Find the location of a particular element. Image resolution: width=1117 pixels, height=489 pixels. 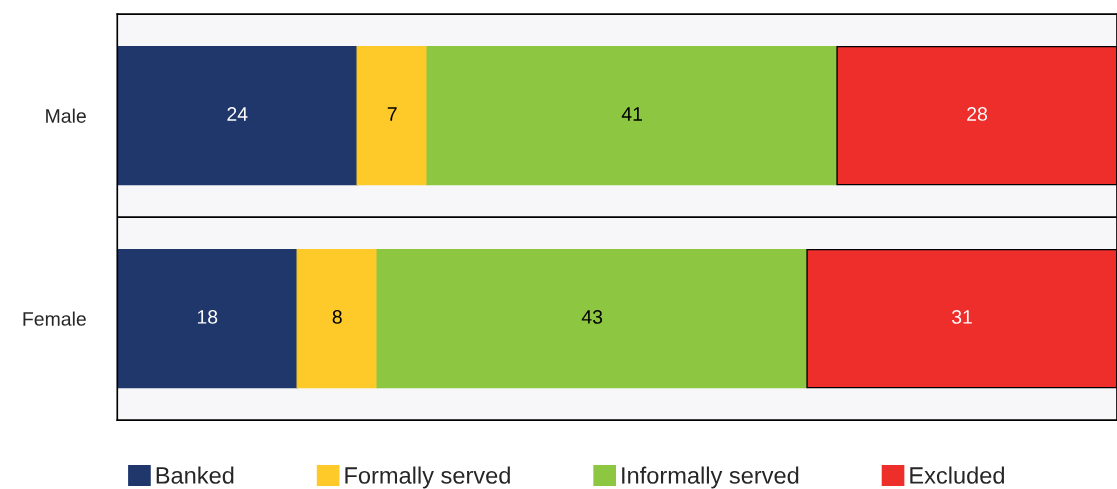

data-label: 43 is located at coordinates (592, 317).